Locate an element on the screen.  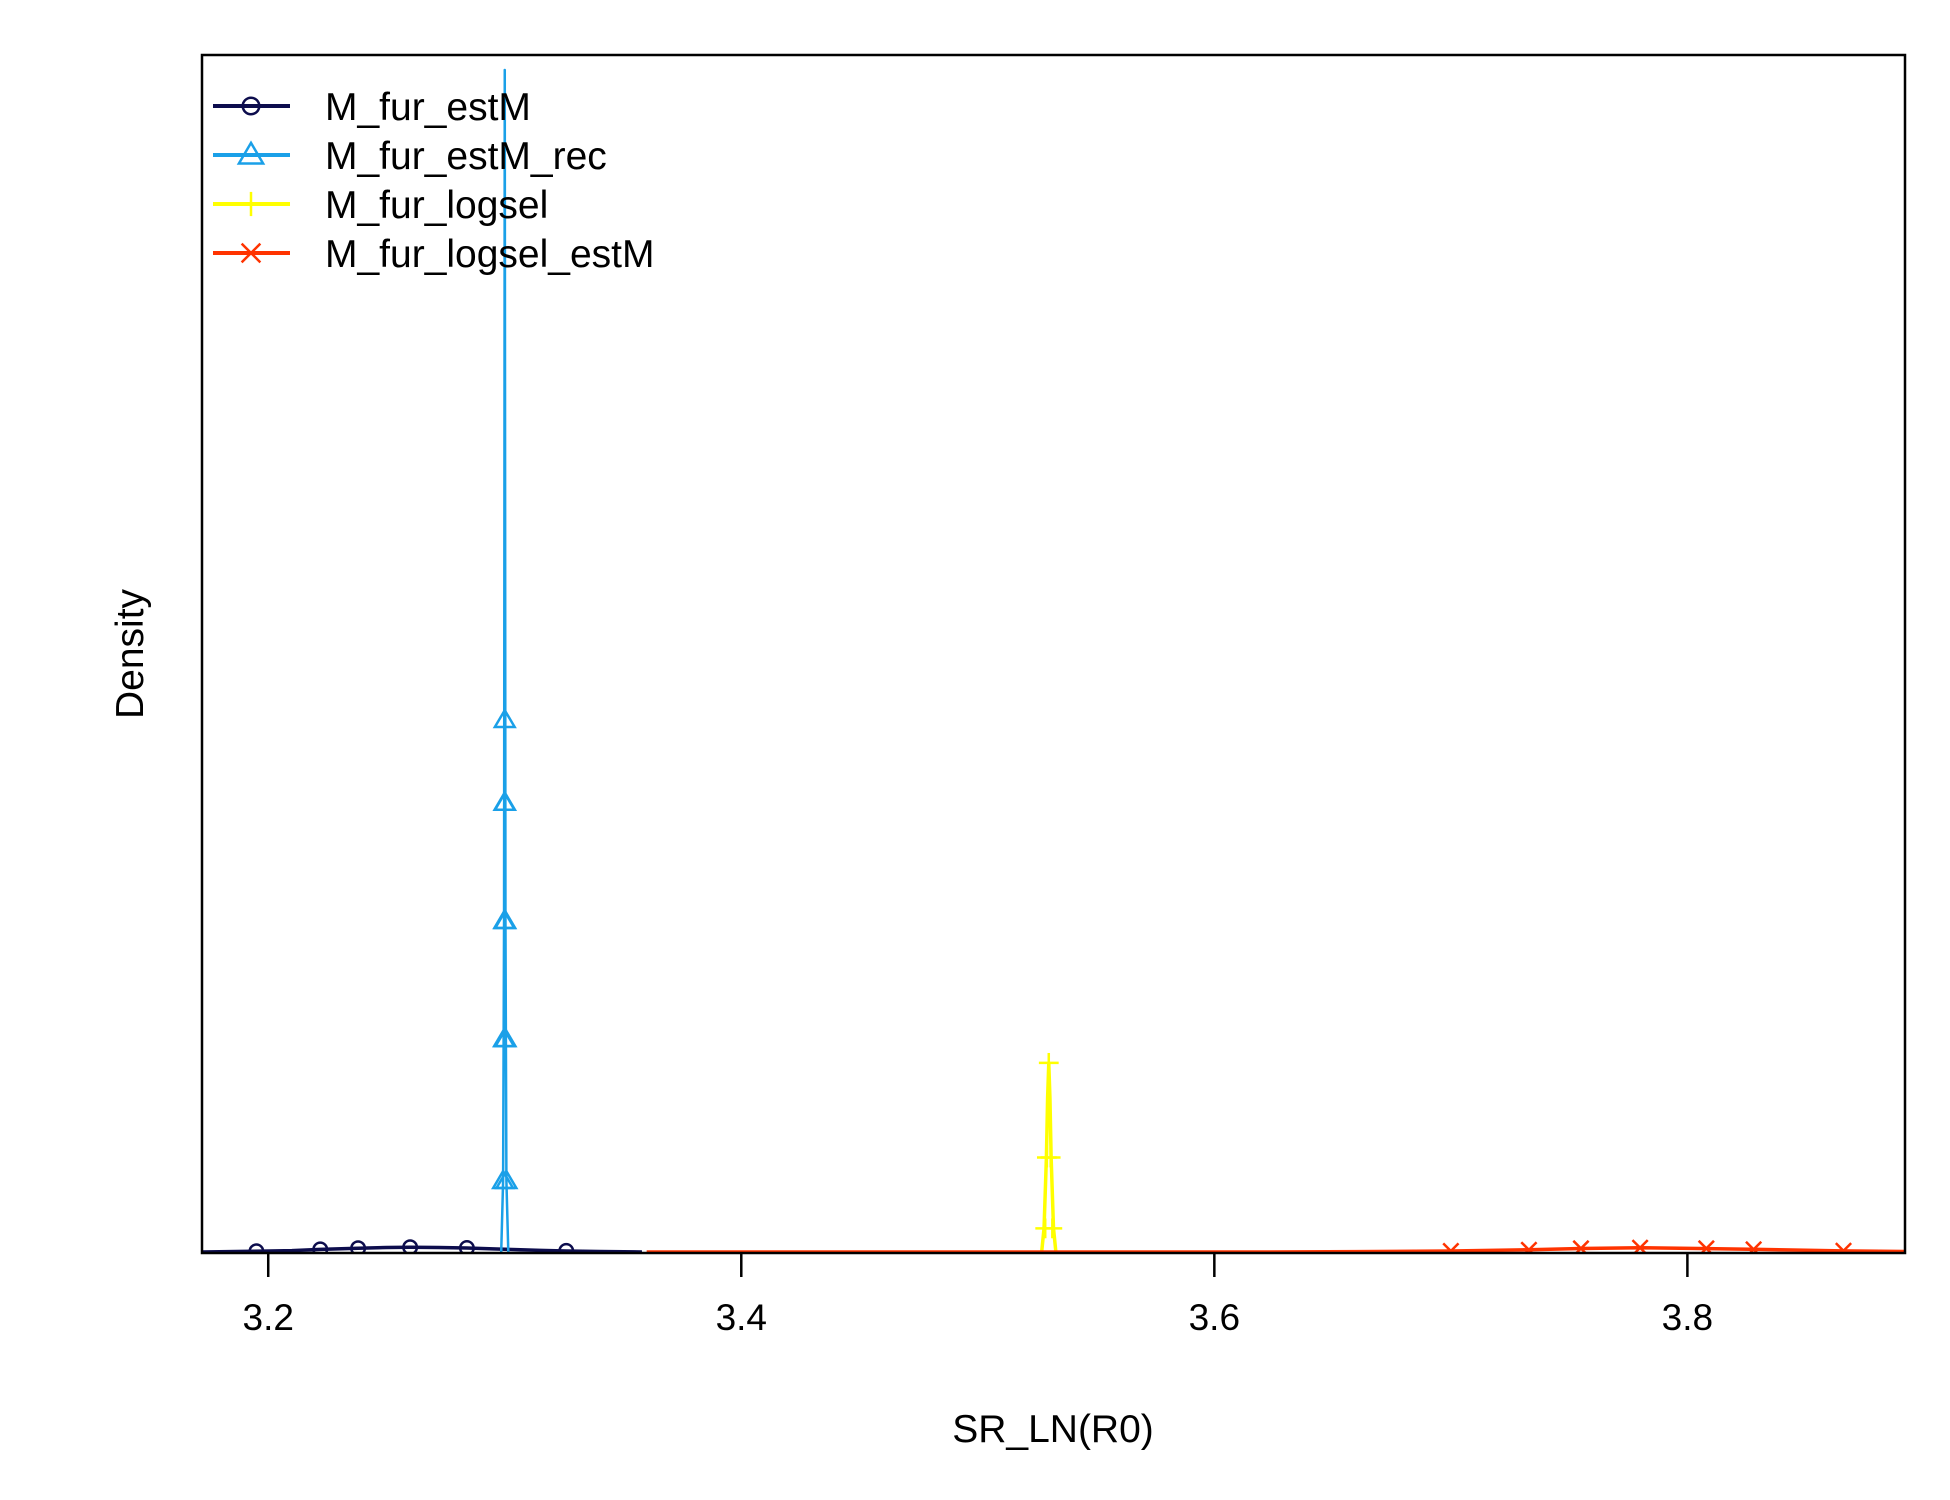
series-M_fur_estM is located at coordinates (422, 1246).